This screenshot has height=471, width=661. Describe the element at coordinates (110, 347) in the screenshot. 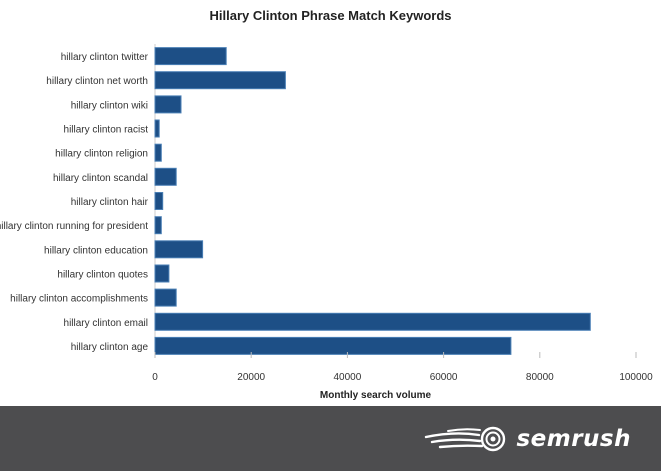

I see `category-label: hillary clinton age` at that location.